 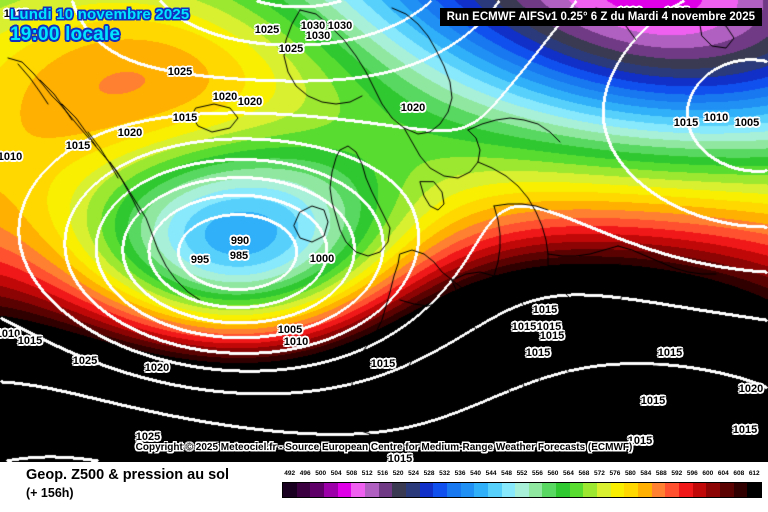 I want to click on colorbar-tick: 528, so click(x=429, y=473).